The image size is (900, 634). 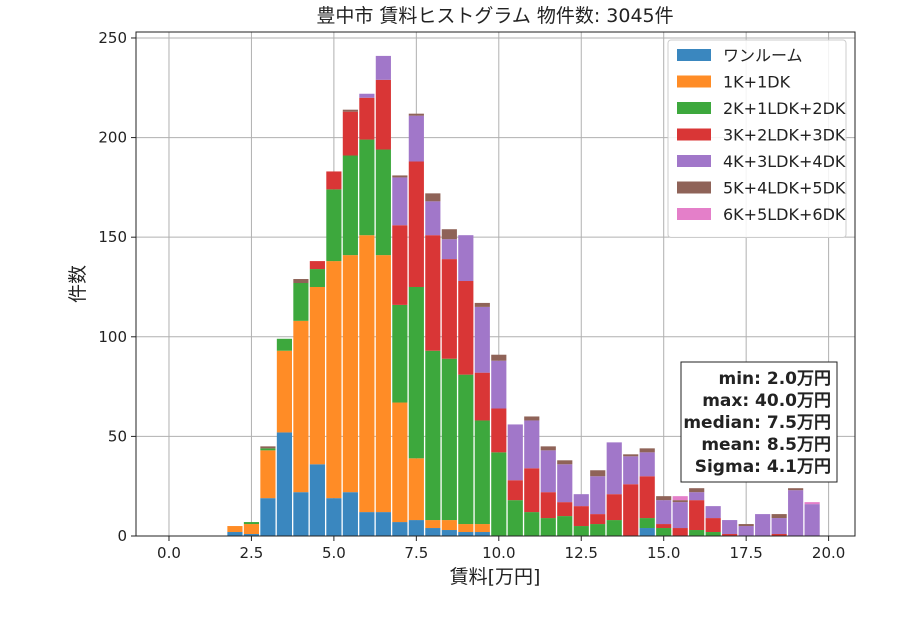 What do you see at coordinates (763, 467) in the screenshot?
I see `stats-line: Sigma: 4.1万円` at bounding box center [763, 467].